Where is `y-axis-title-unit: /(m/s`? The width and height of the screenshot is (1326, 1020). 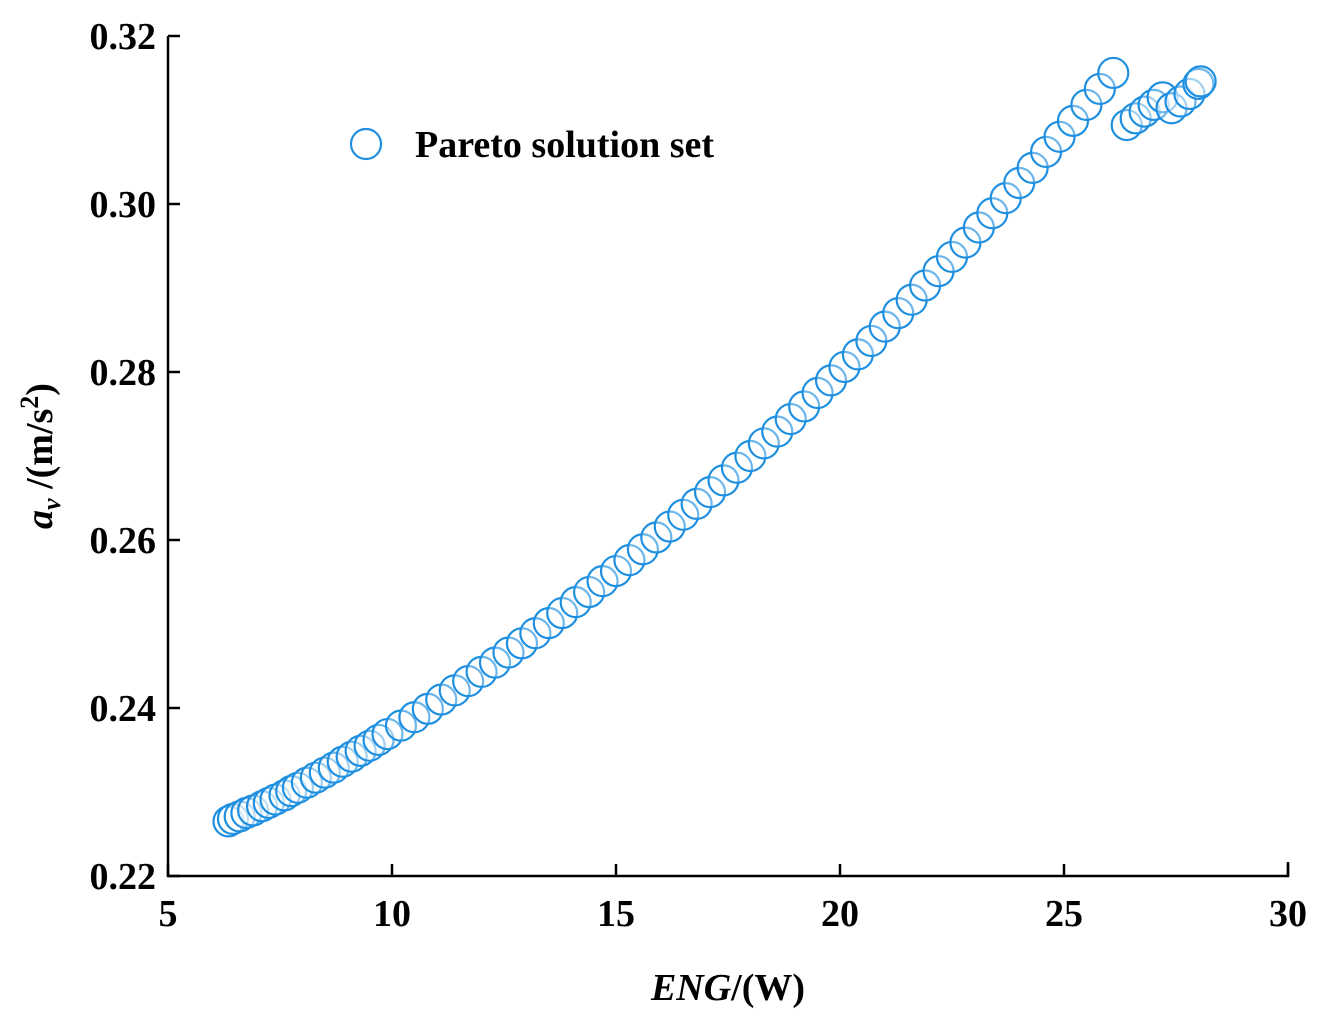 y-axis-title-unit: /(m/s is located at coordinates (40, 454).